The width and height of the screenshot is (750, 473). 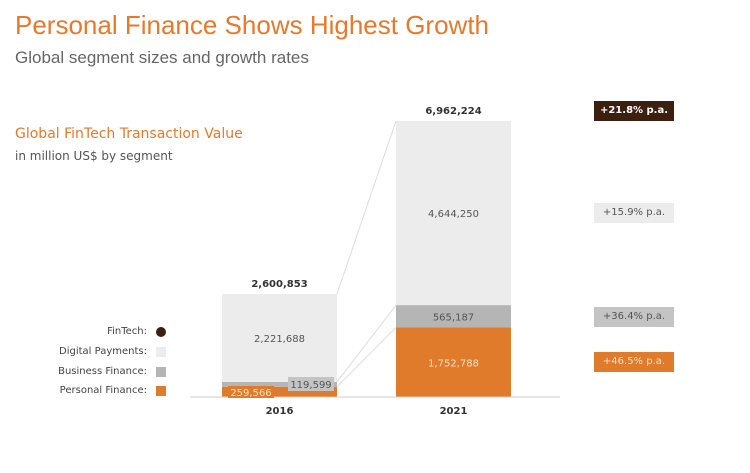 I want to click on growth-badge-digital-payments: +15.9% p.a., so click(x=634, y=213).